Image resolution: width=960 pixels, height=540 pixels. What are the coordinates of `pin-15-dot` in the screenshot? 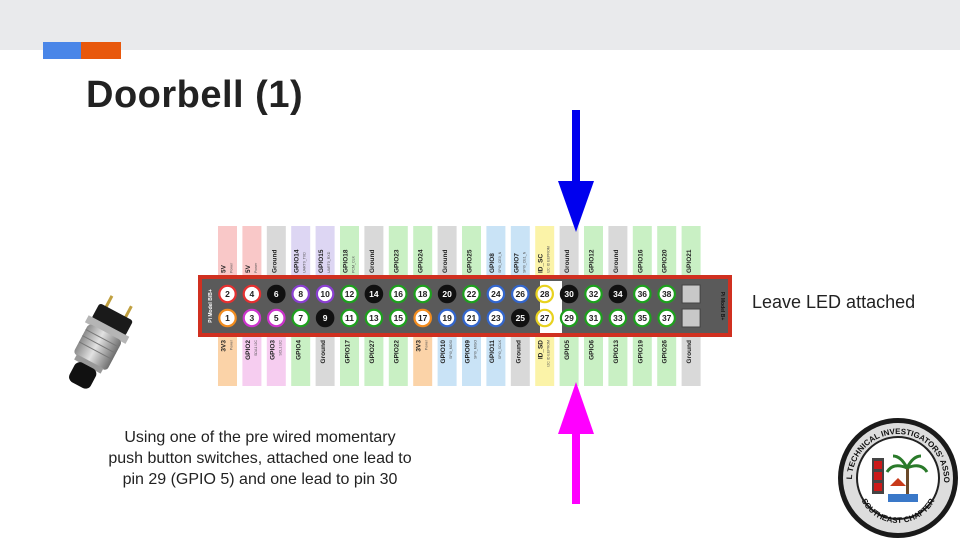 It's located at (398, 318).